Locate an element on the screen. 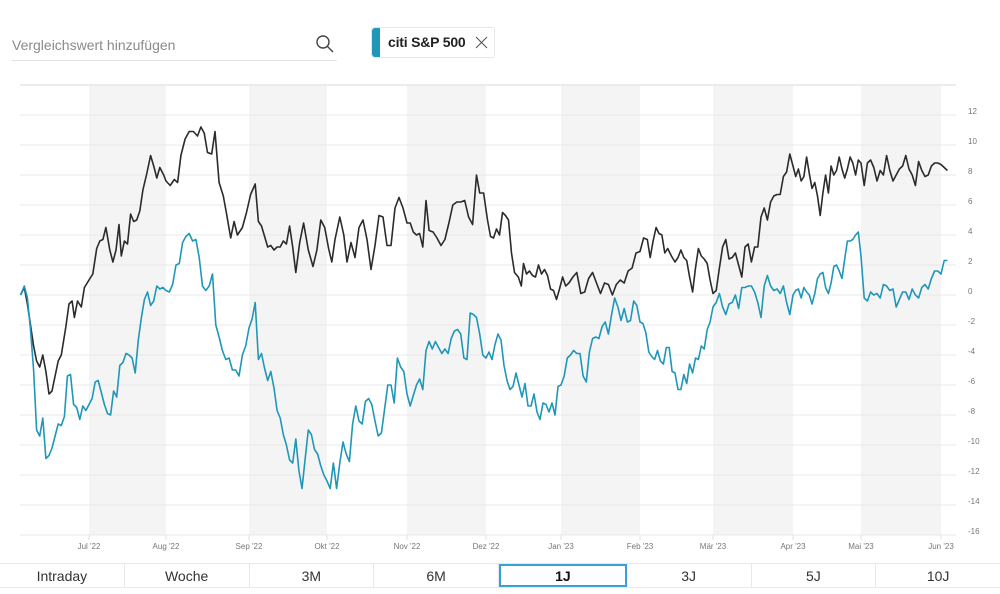 Image resolution: width=1000 pixels, height=594 pixels. y-tick-label: -16 is located at coordinates (974, 531).